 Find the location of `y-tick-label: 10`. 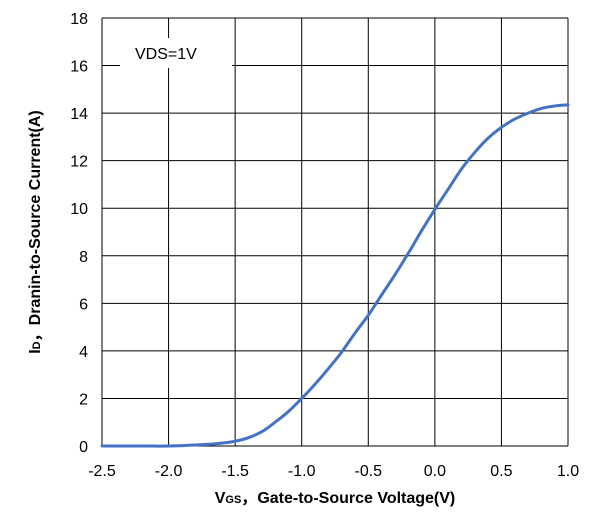

y-tick-label: 10 is located at coordinates (79, 209).